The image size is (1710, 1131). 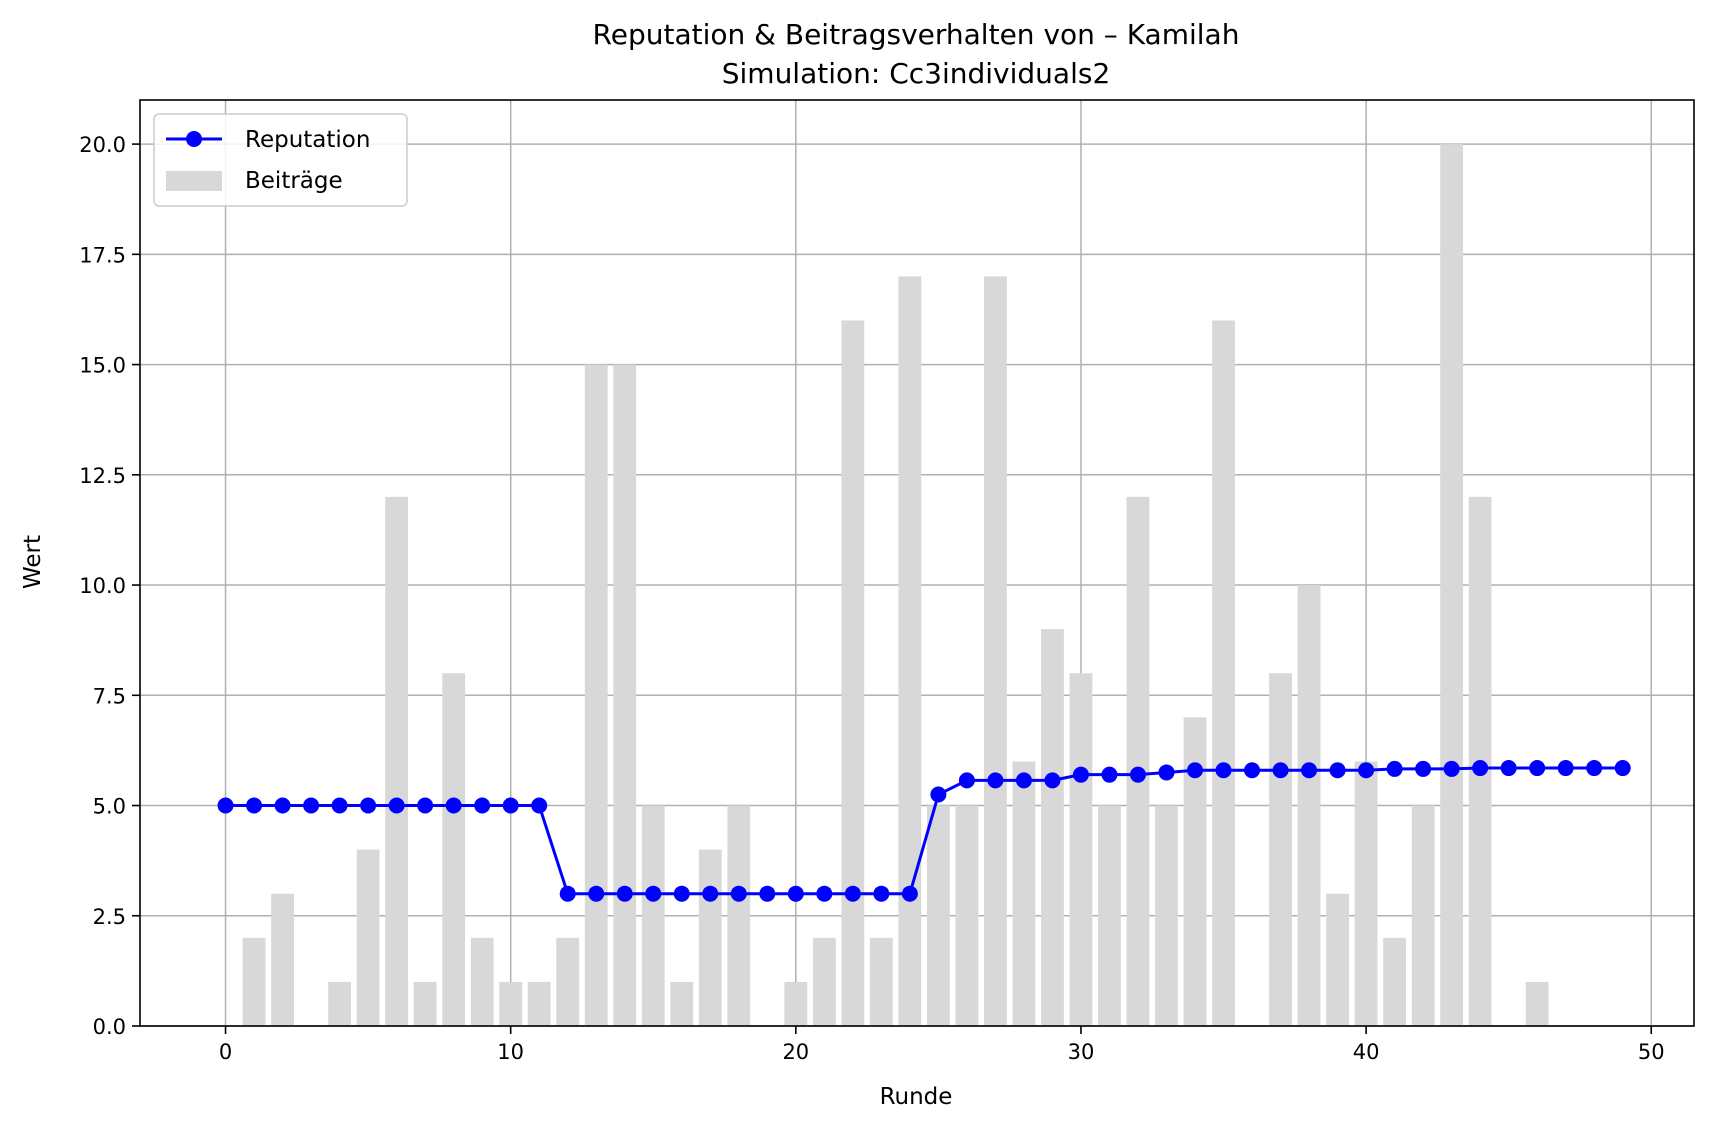 I want to click on reputation-line, so click(x=924, y=831).